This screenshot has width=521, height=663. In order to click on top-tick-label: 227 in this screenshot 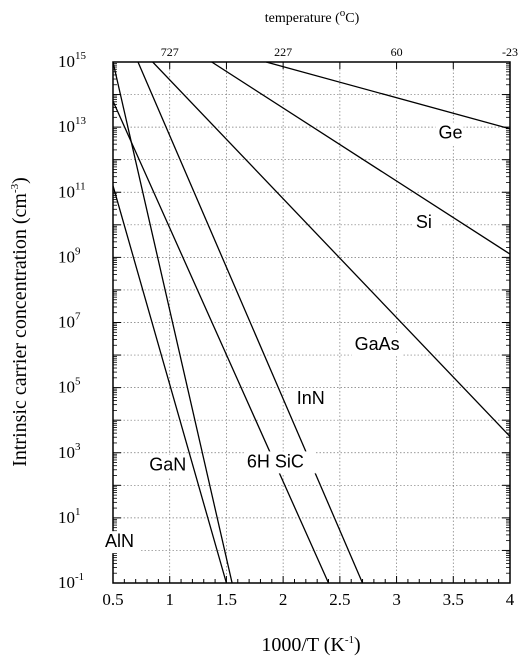, I will do `click(283, 52)`.